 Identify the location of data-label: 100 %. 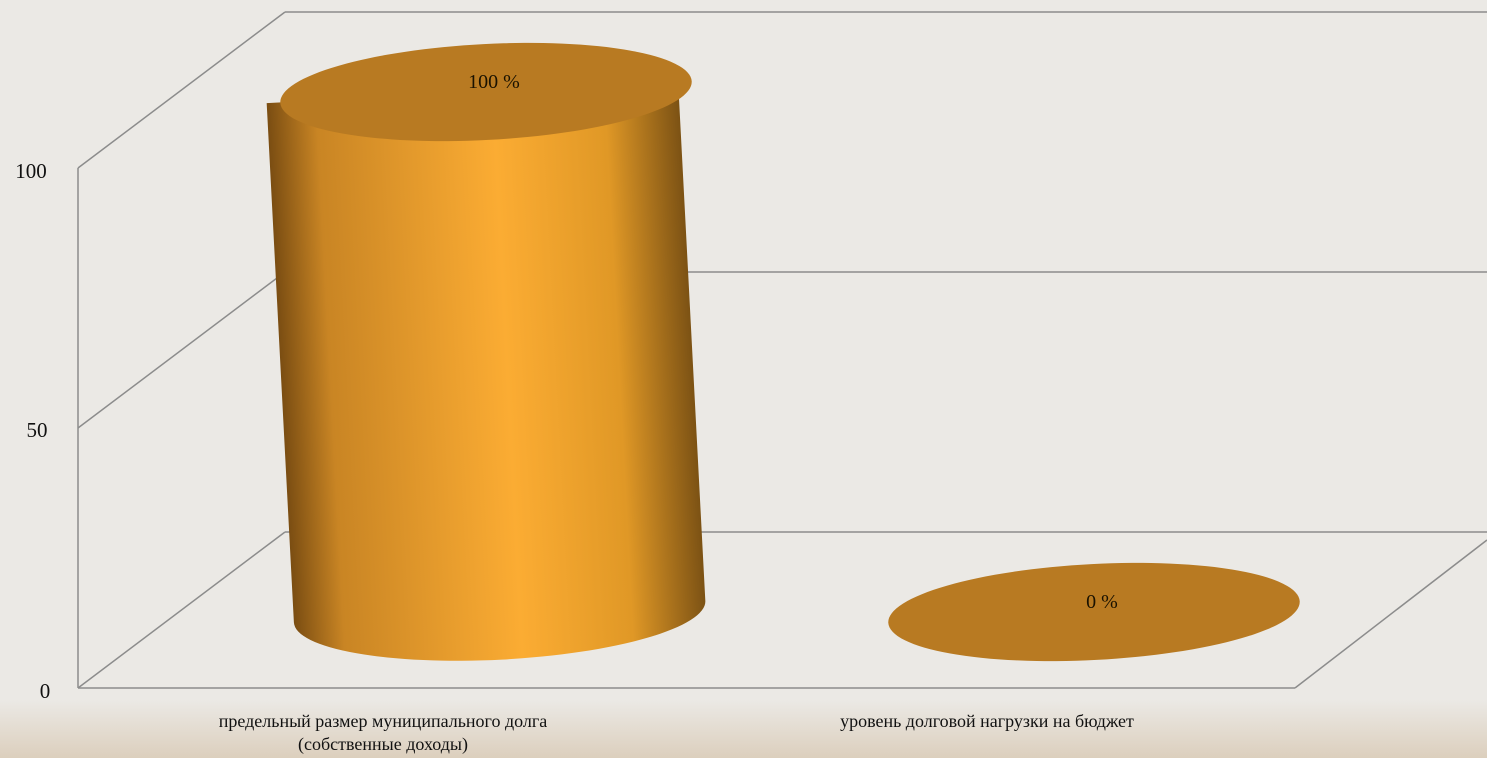
(494, 82).